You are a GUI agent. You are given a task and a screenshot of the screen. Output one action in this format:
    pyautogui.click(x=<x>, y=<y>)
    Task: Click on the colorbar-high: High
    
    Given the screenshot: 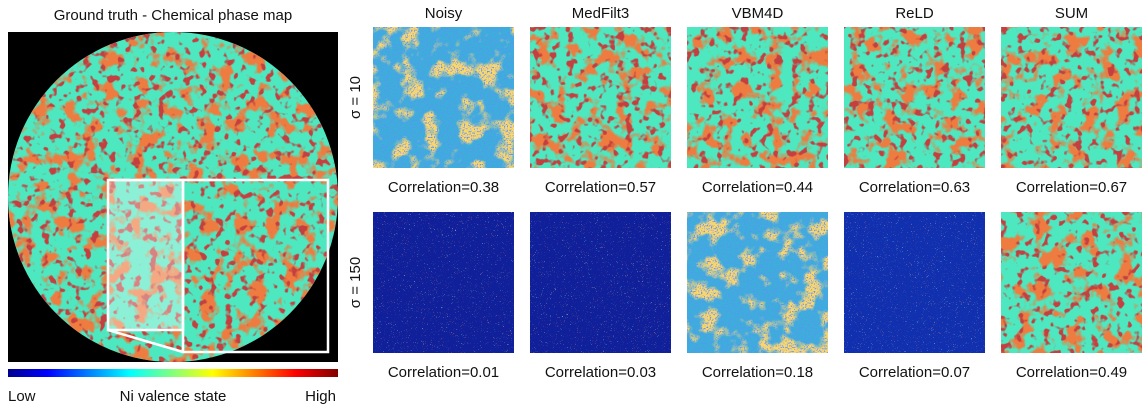 What is the action you would take?
    pyautogui.click(x=320, y=396)
    